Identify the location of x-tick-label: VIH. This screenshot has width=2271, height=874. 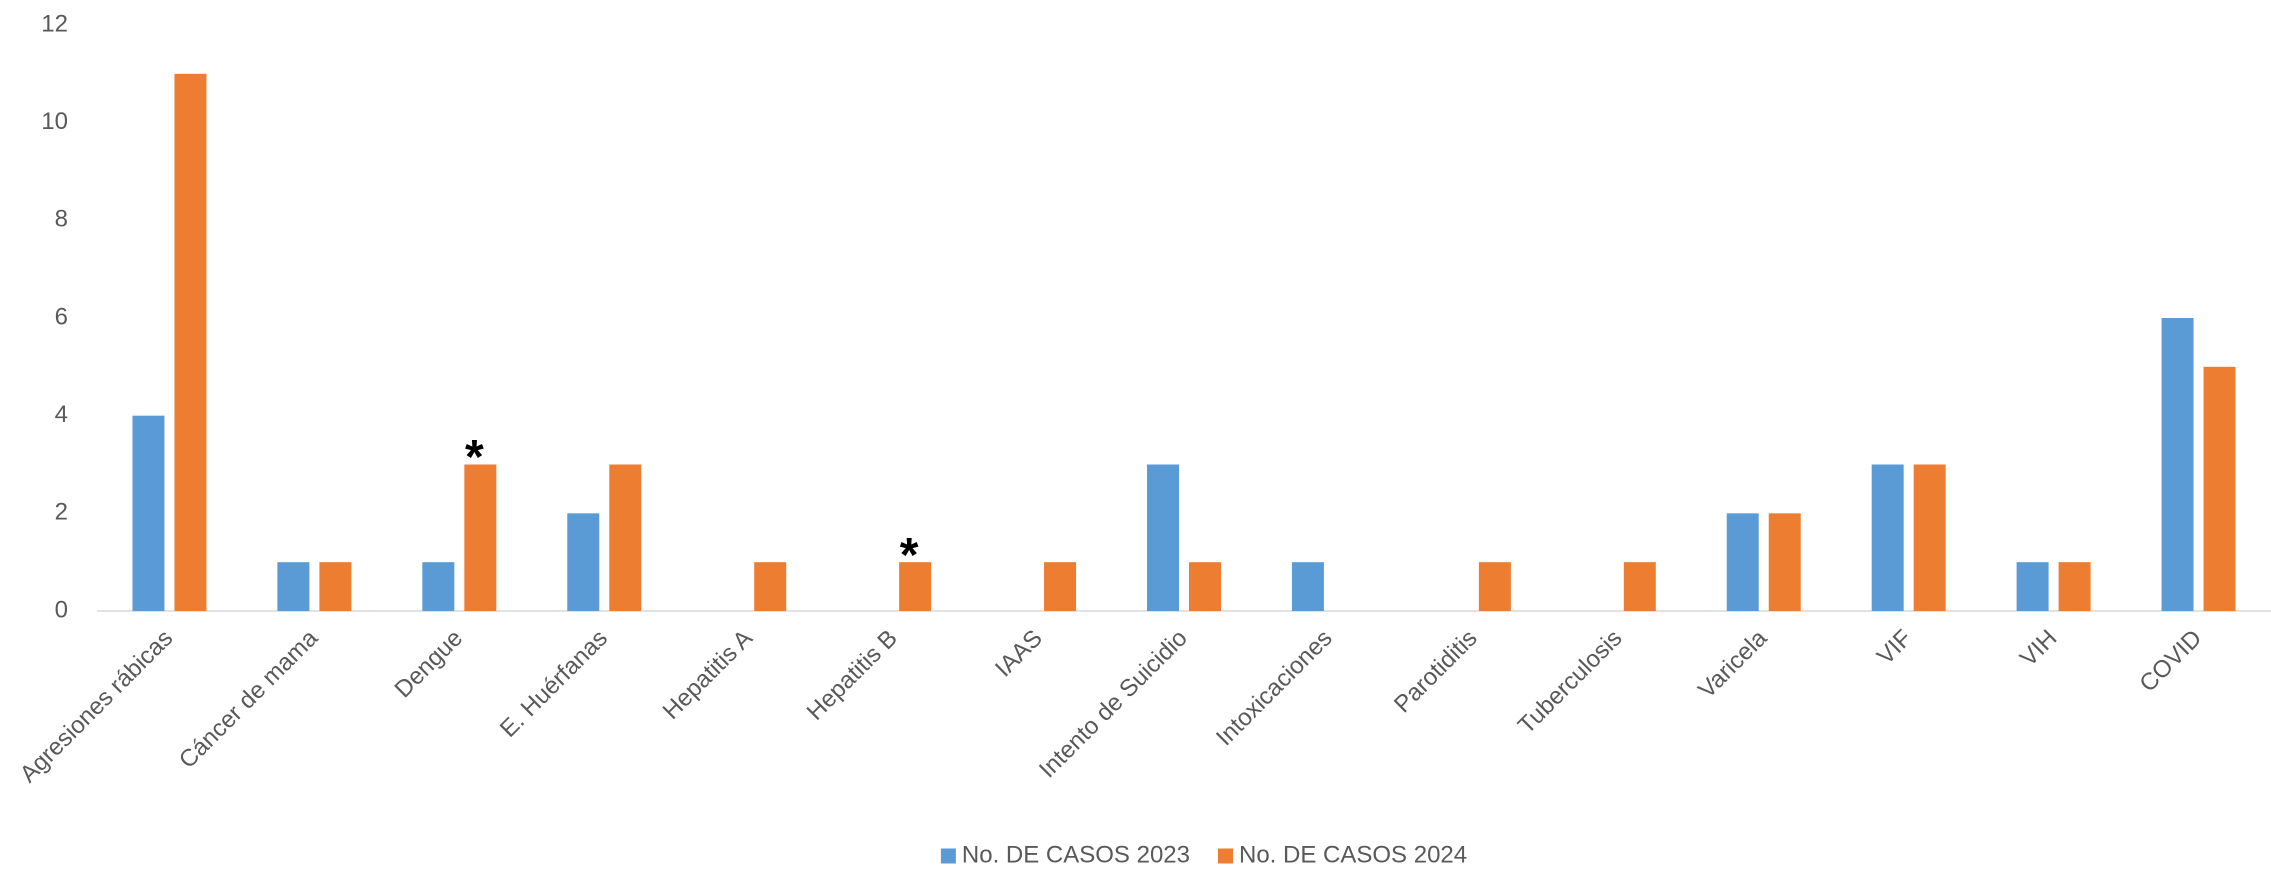
(2038, 648).